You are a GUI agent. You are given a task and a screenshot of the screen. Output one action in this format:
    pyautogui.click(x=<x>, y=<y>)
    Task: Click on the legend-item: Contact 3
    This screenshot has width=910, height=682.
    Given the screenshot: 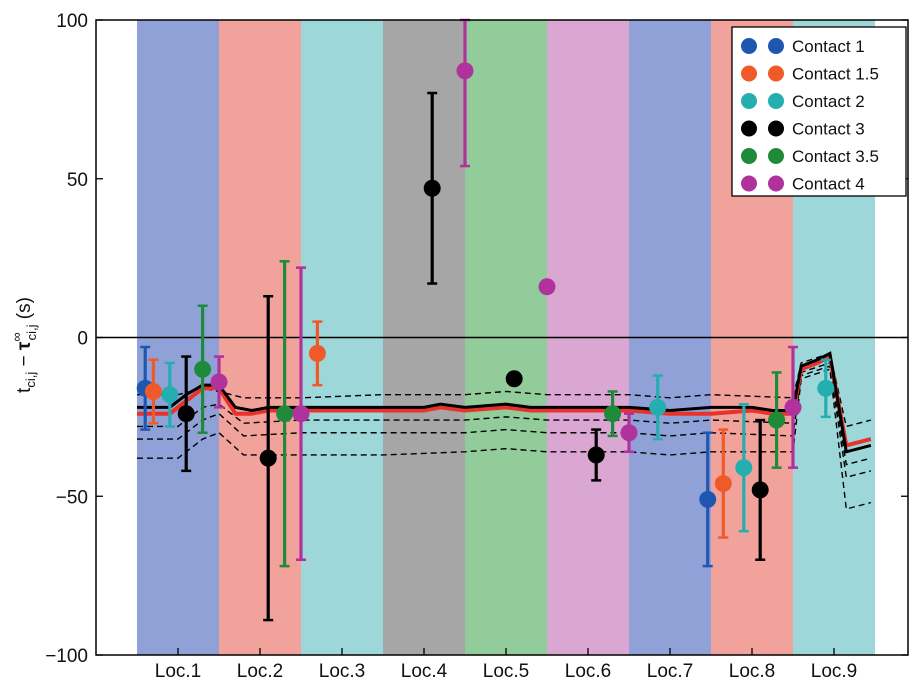 What is the action you would take?
    pyautogui.click(x=803, y=129)
    